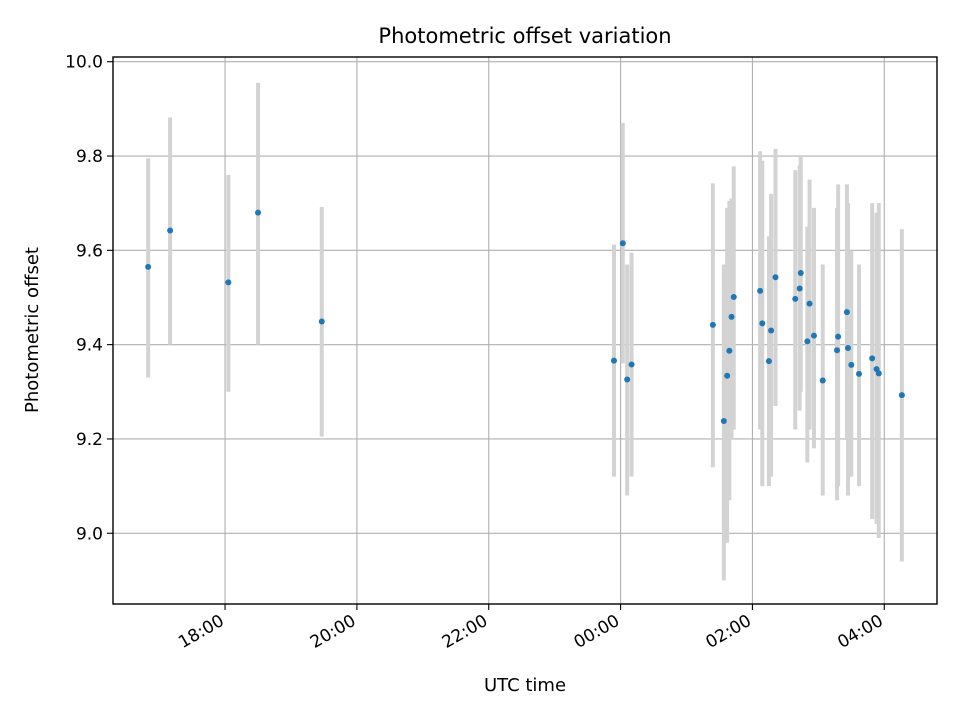 The image size is (960, 720). I want to click on y-tick-label: 9.2, so click(89, 440).